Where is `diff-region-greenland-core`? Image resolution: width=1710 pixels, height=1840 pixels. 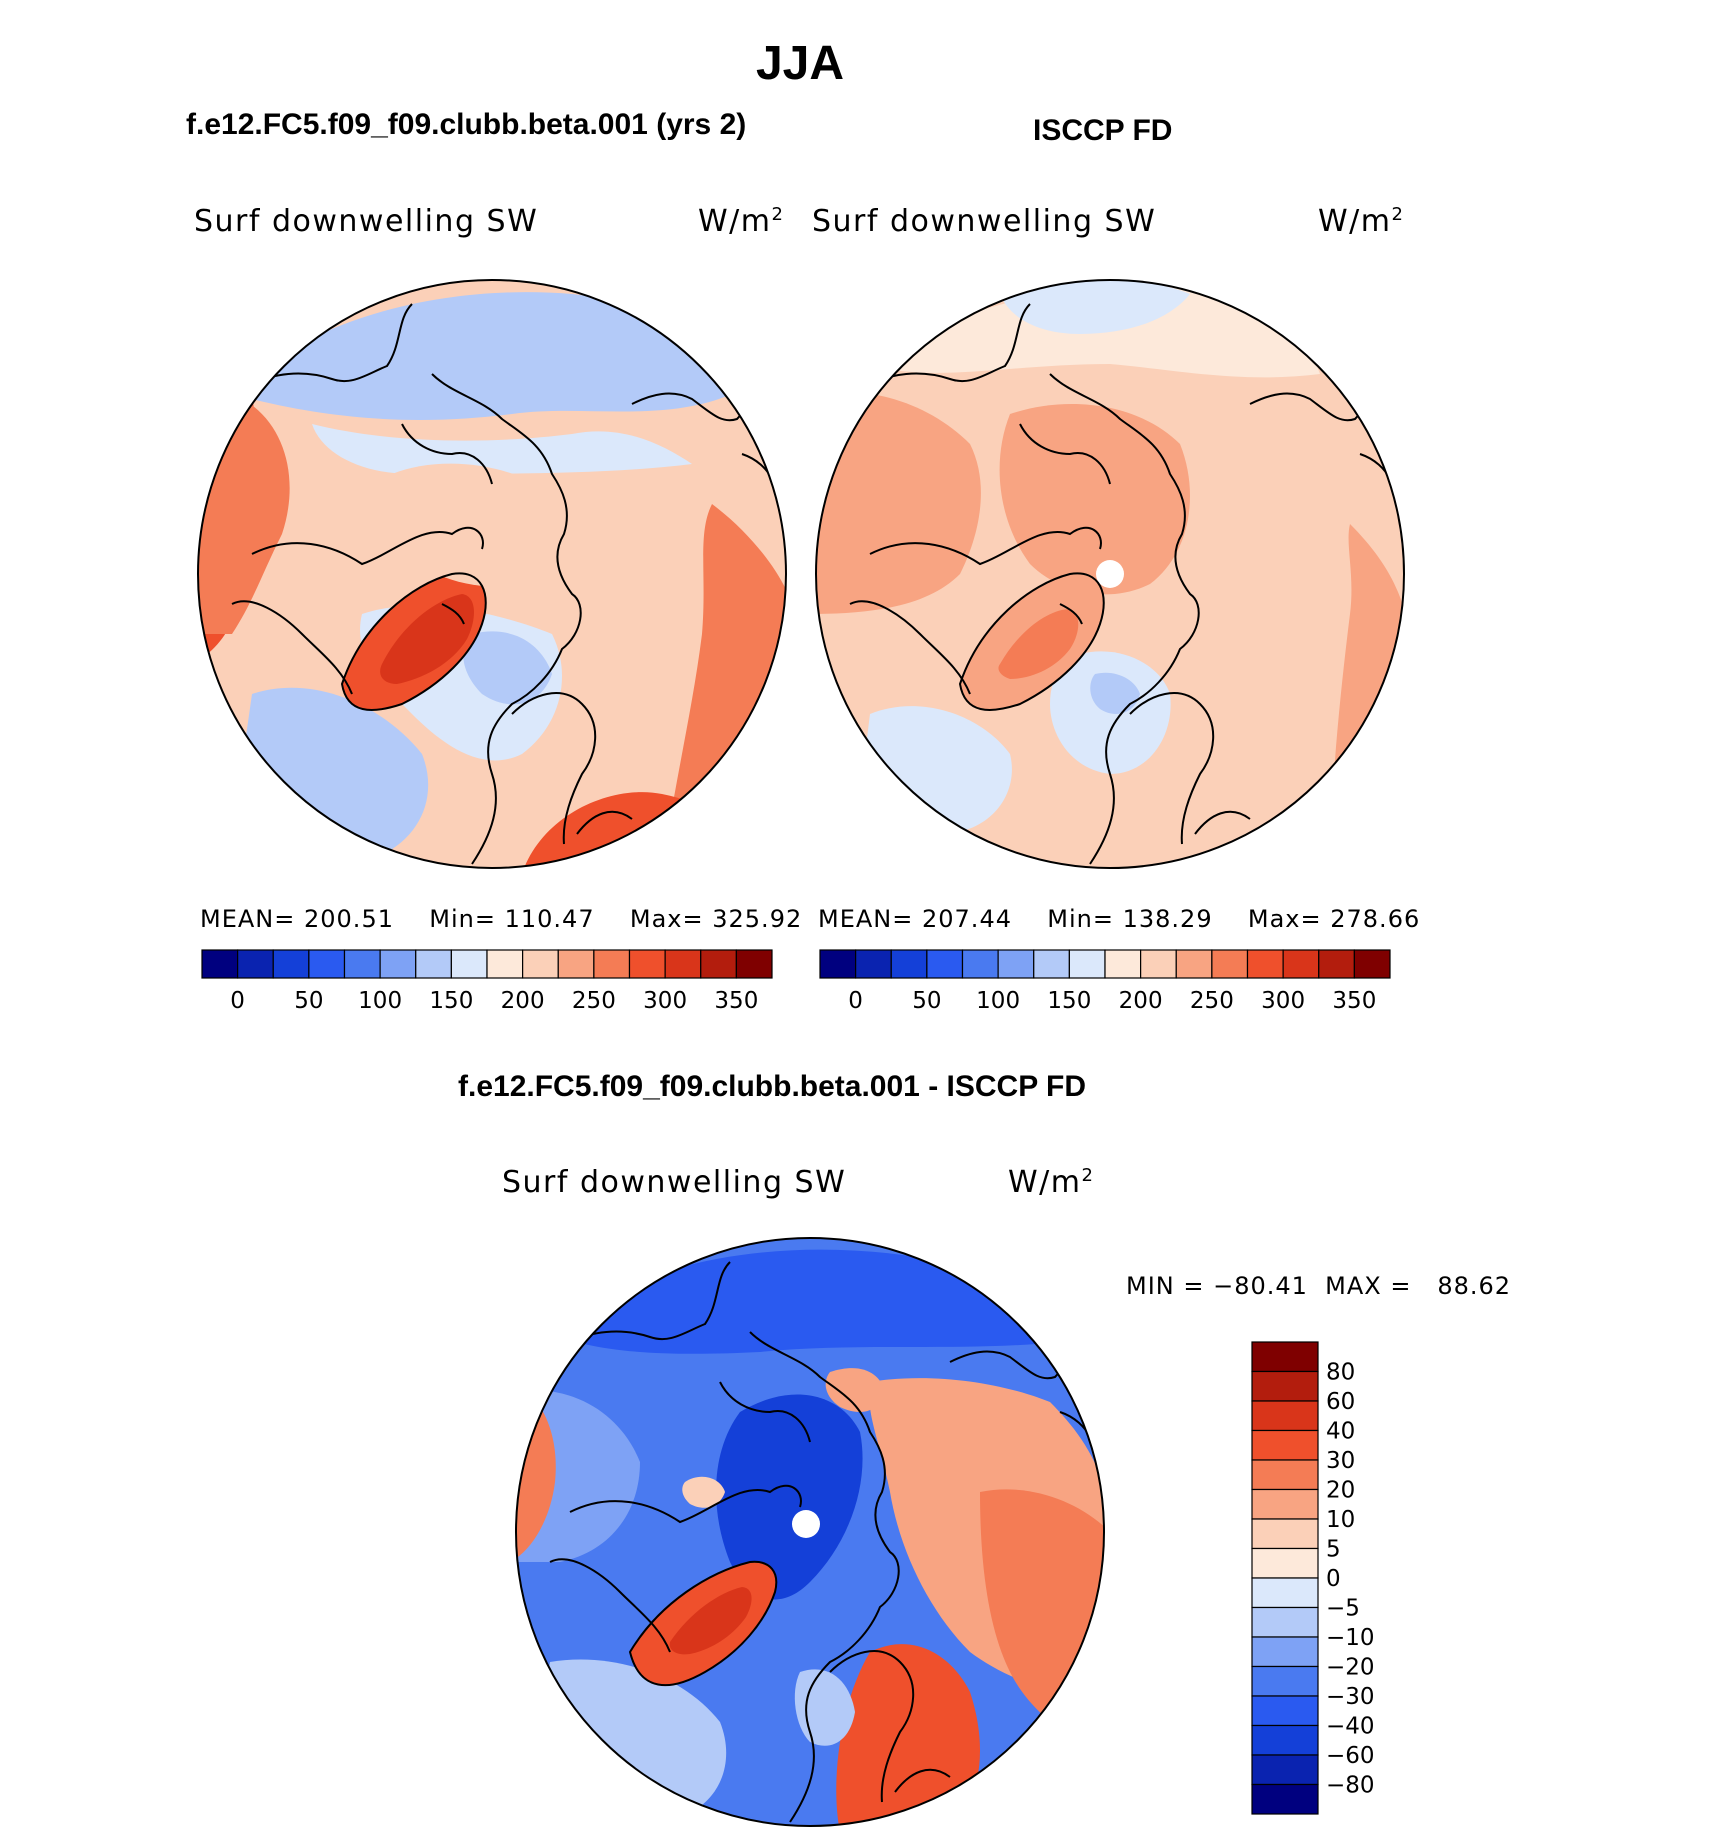 diff-region-greenland-core is located at coordinates (710, 1621).